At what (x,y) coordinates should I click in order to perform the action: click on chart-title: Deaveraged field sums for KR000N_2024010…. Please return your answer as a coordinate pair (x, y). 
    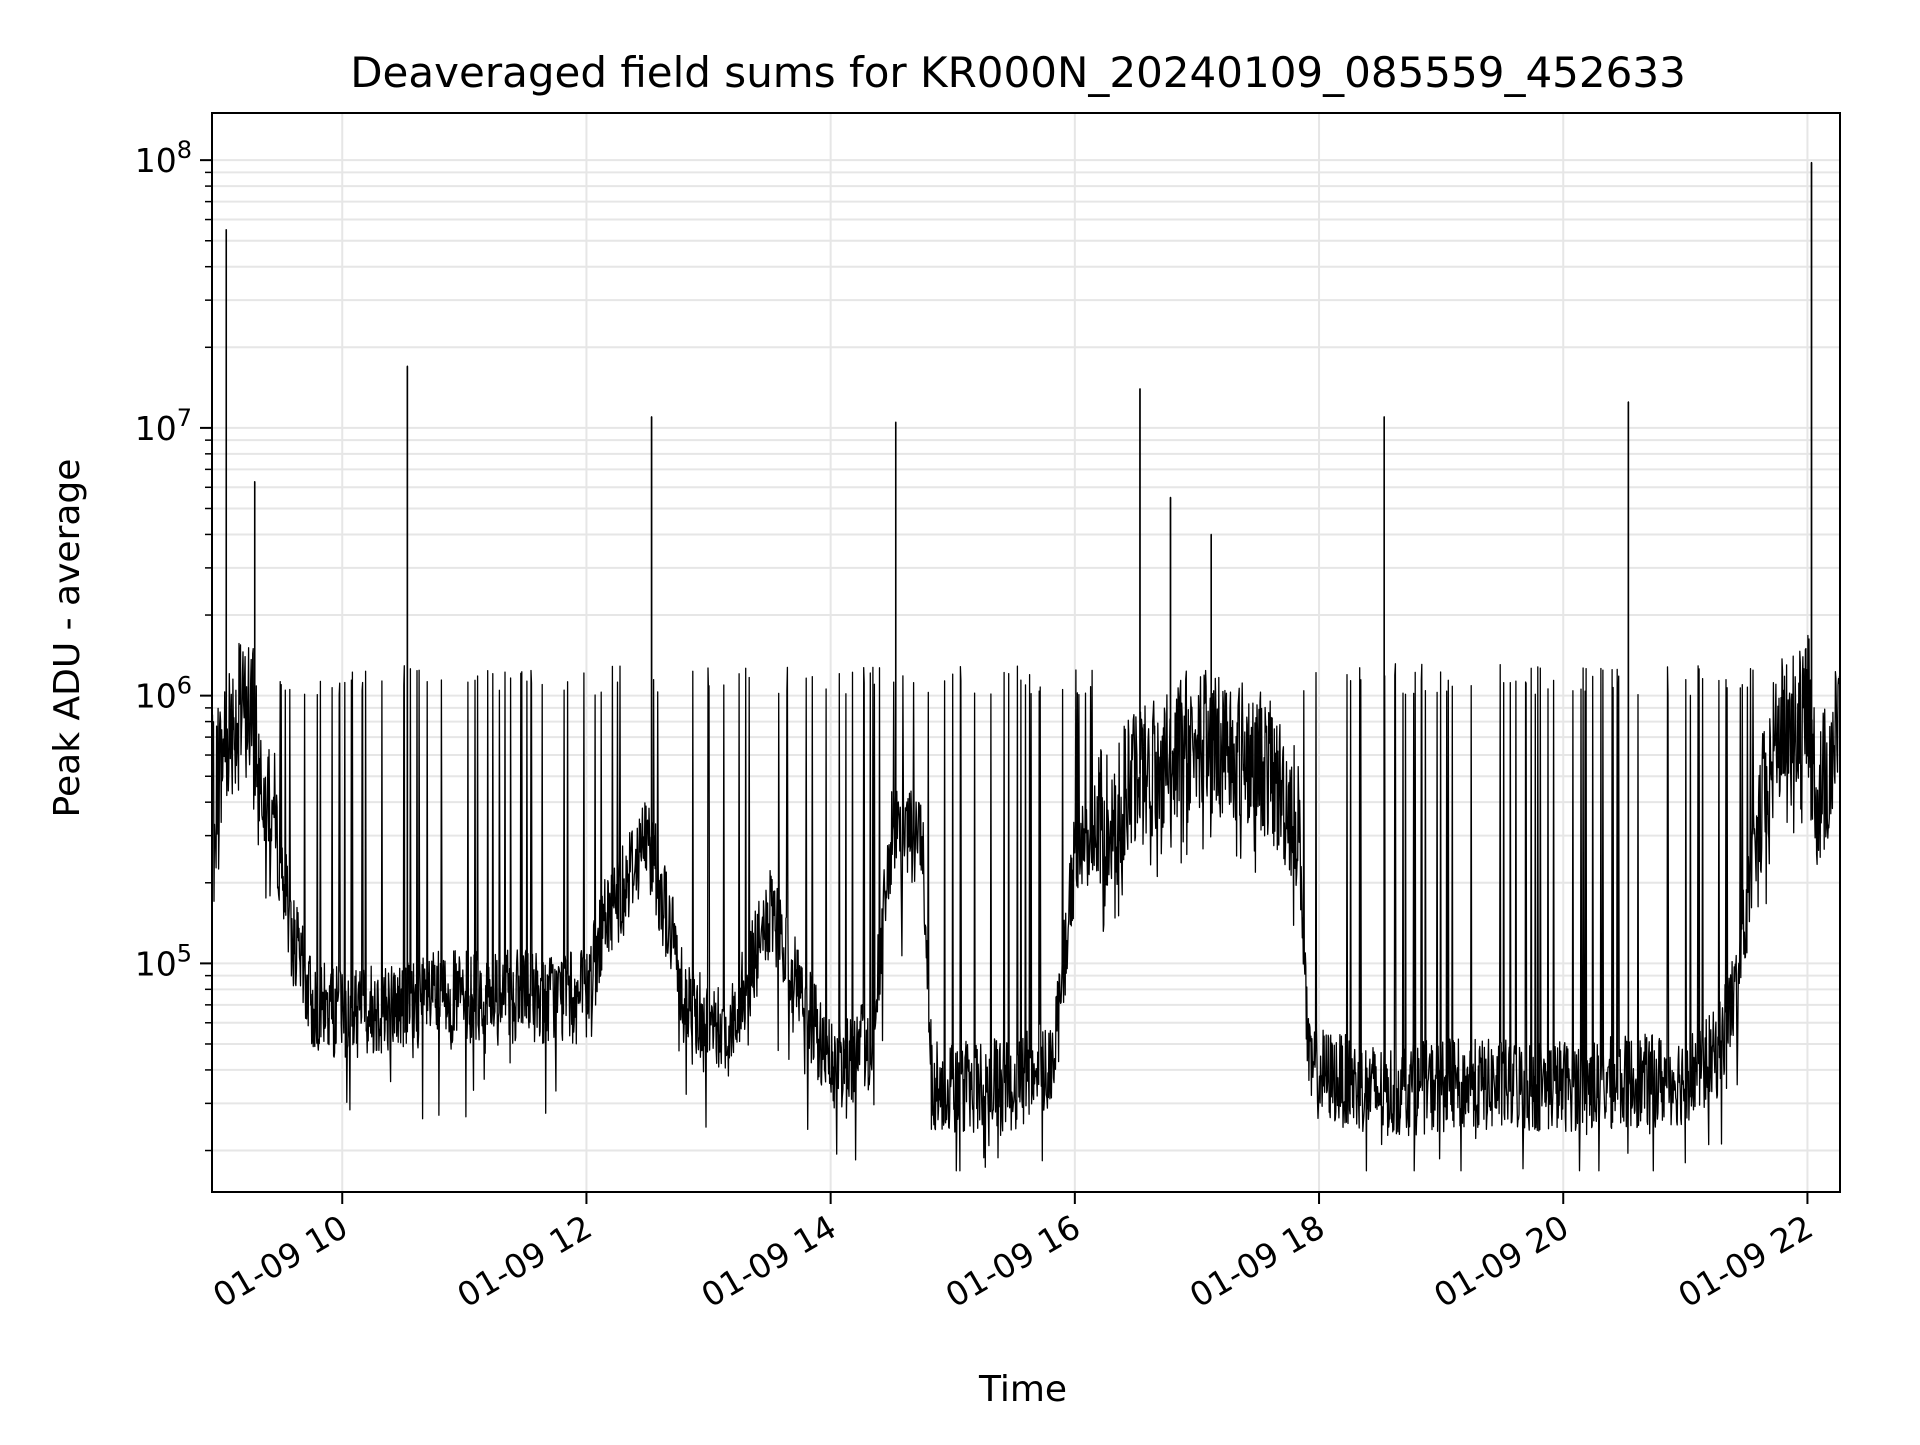
    Looking at the image, I should click on (1018, 72).